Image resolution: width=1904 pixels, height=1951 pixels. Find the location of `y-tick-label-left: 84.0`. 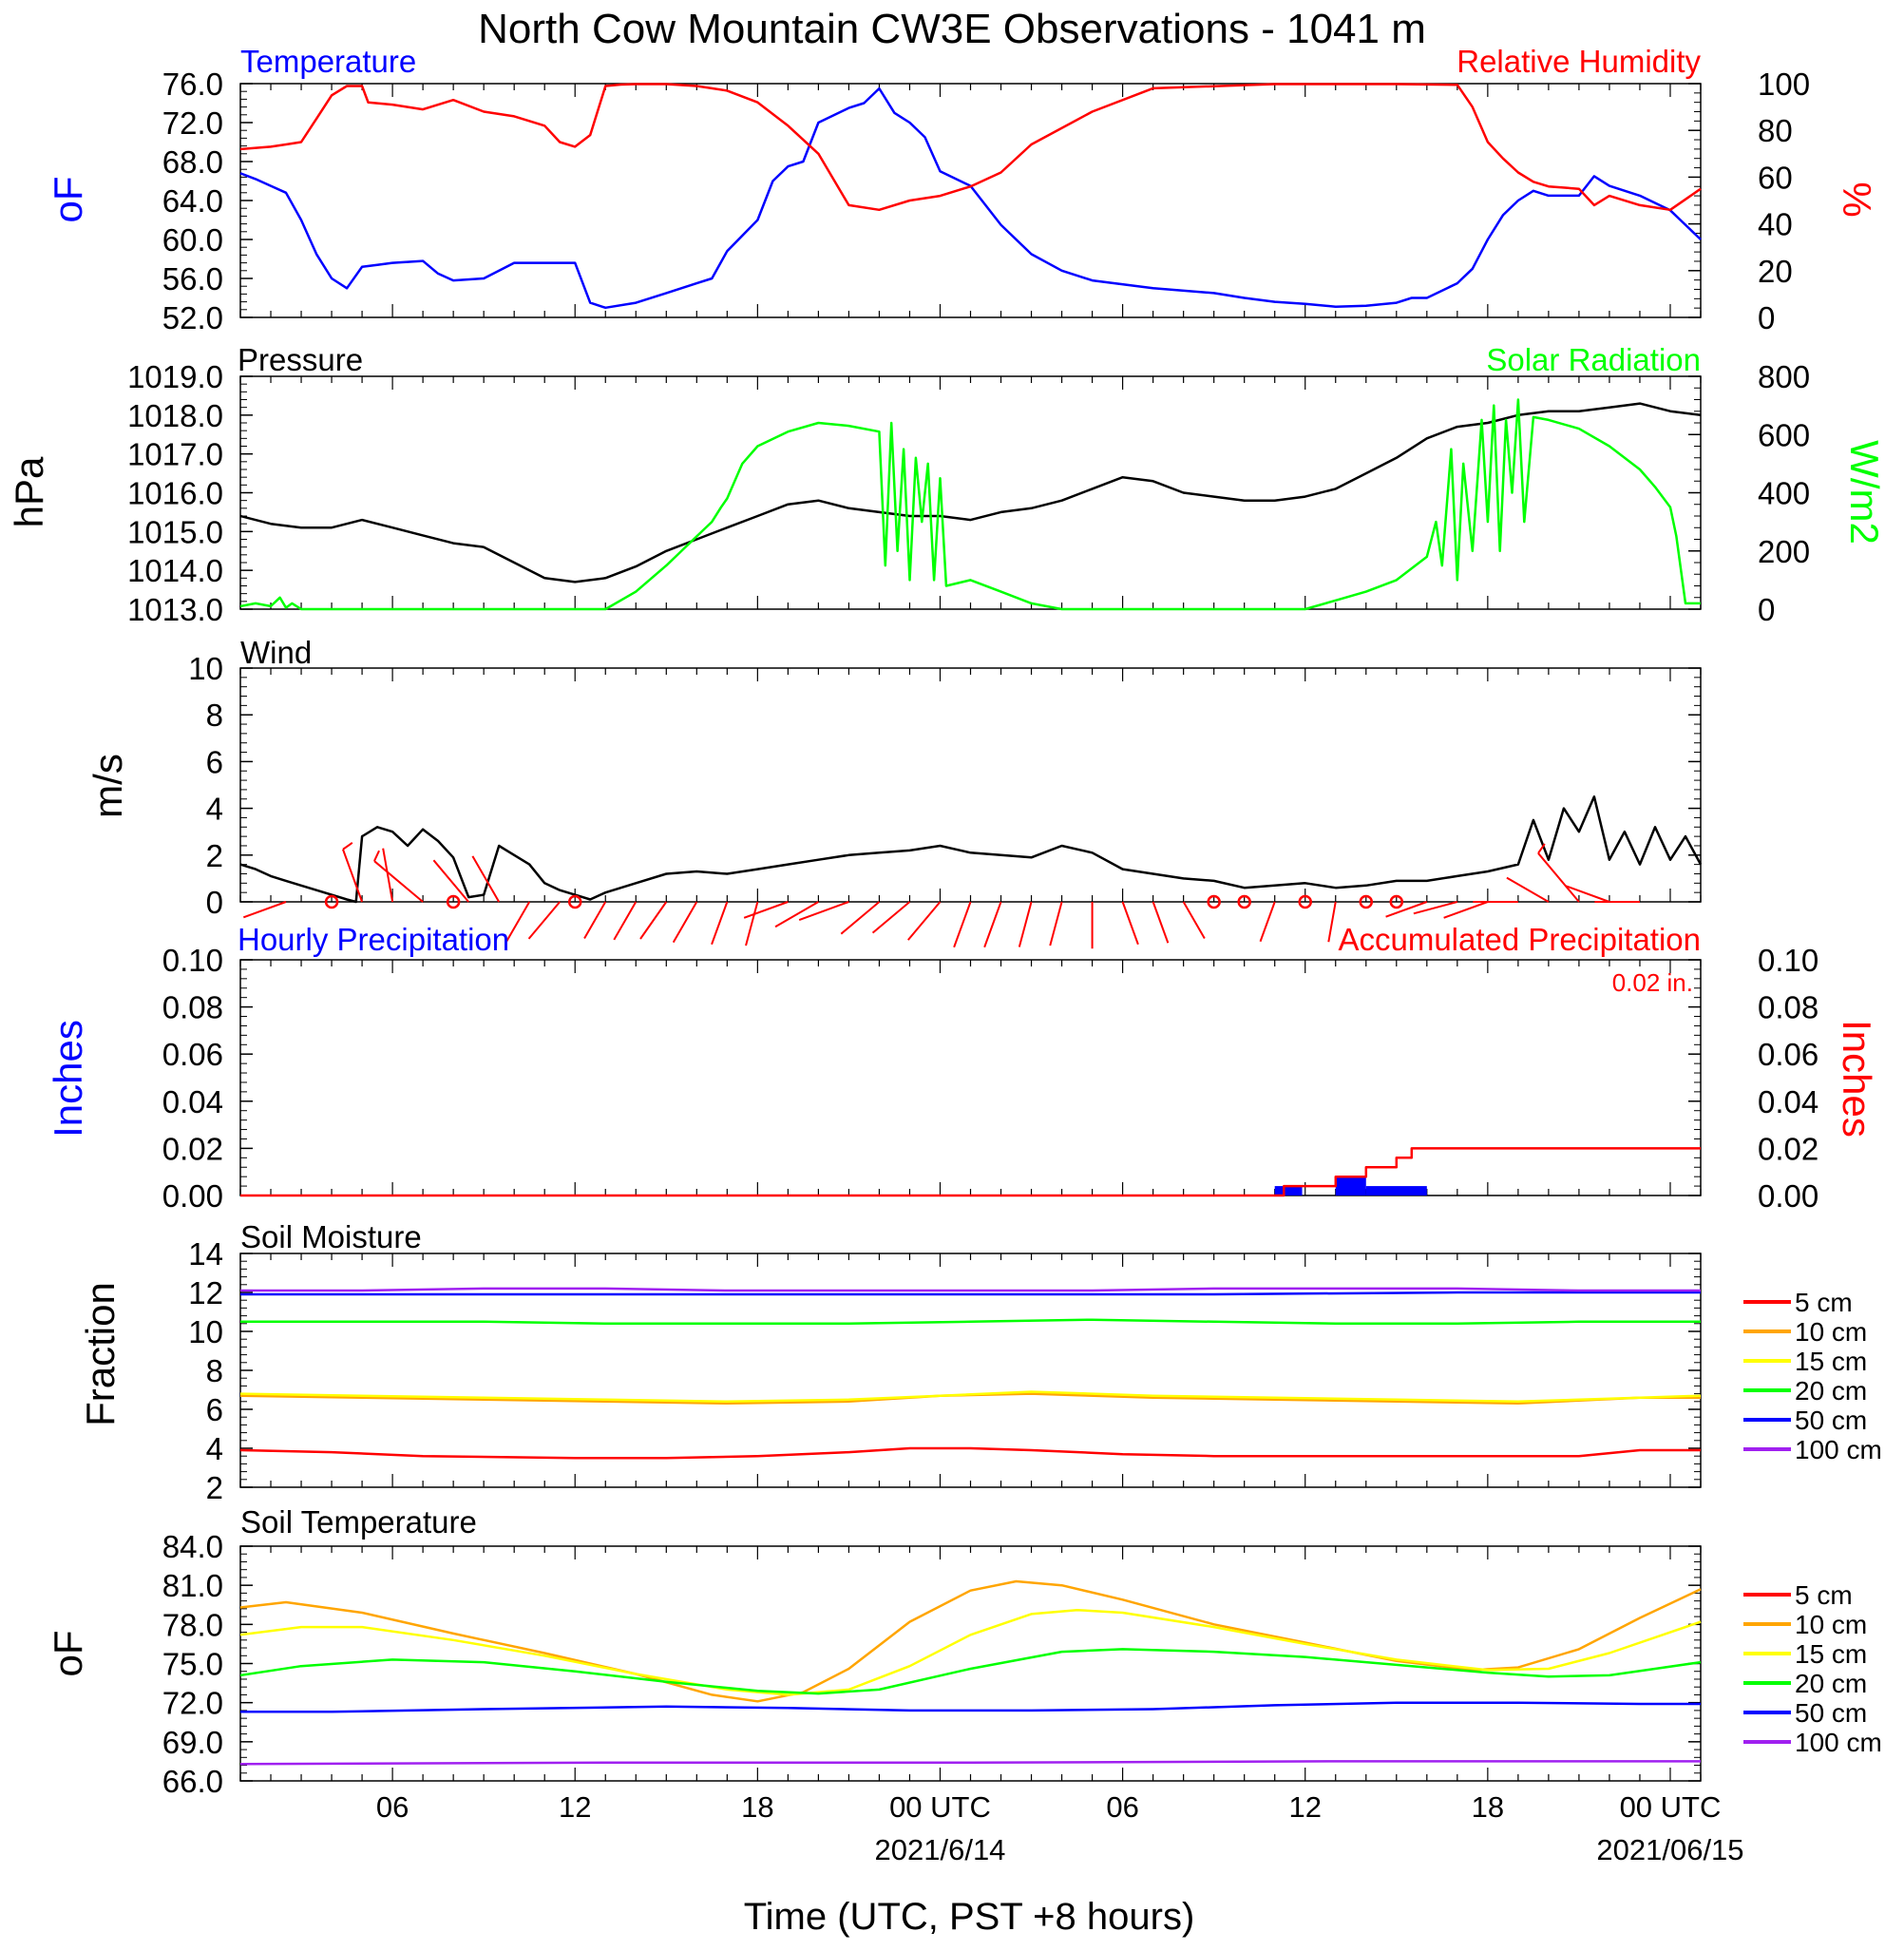

y-tick-label-left: 84.0 is located at coordinates (193, 1547).